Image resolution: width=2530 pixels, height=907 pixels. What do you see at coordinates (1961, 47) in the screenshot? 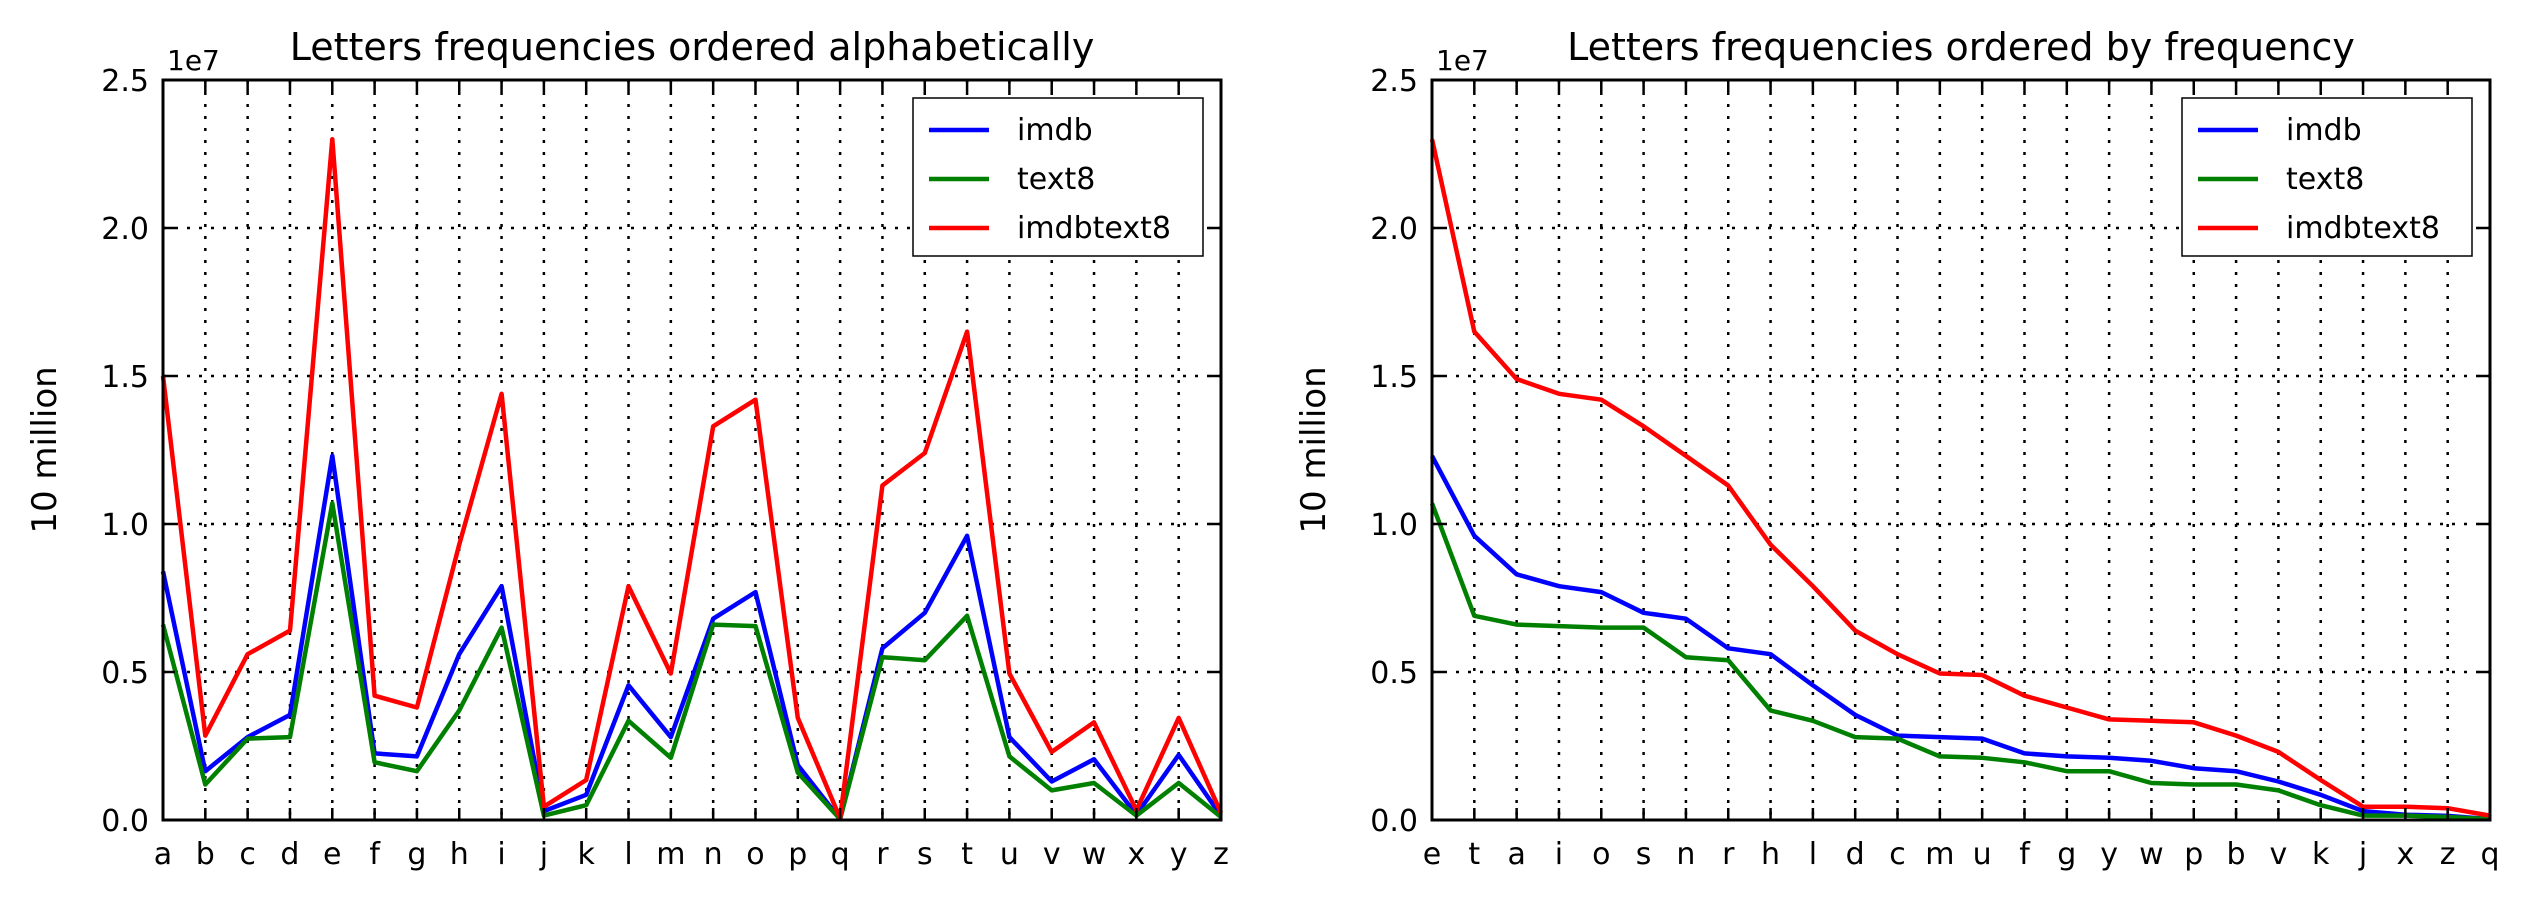
I see `chart-title: Letters frequencies ordered by frequency` at bounding box center [1961, 47].